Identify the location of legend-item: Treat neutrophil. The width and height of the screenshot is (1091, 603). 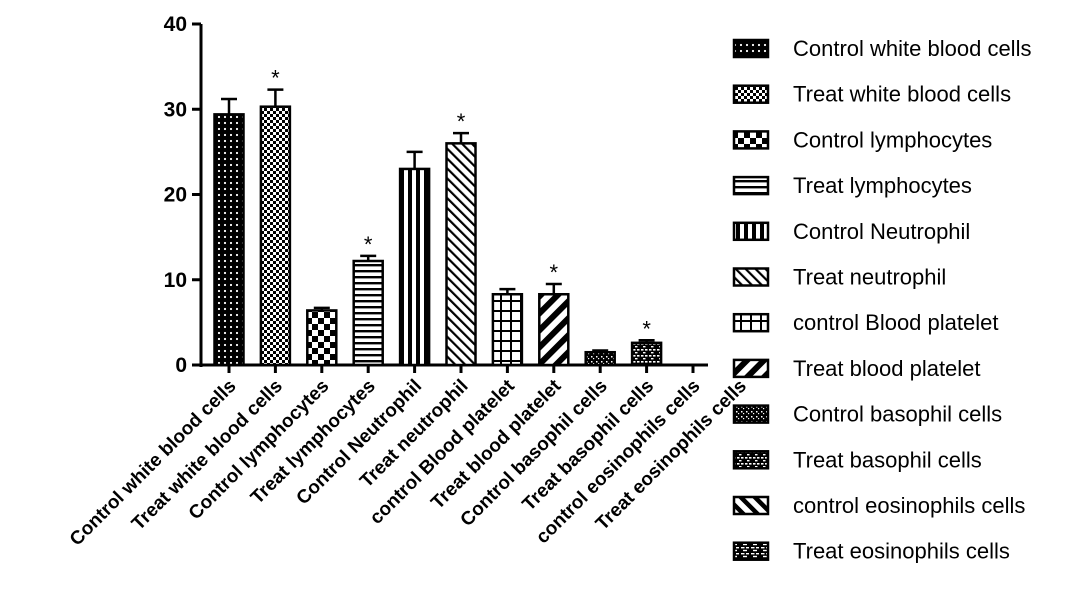
(839, 277).